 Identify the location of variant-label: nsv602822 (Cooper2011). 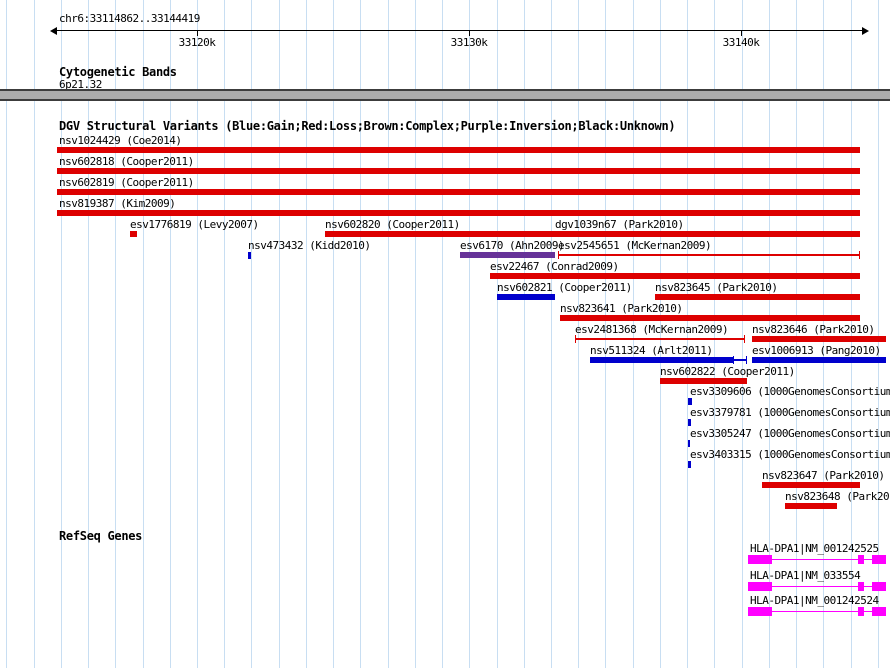
(727, 371).